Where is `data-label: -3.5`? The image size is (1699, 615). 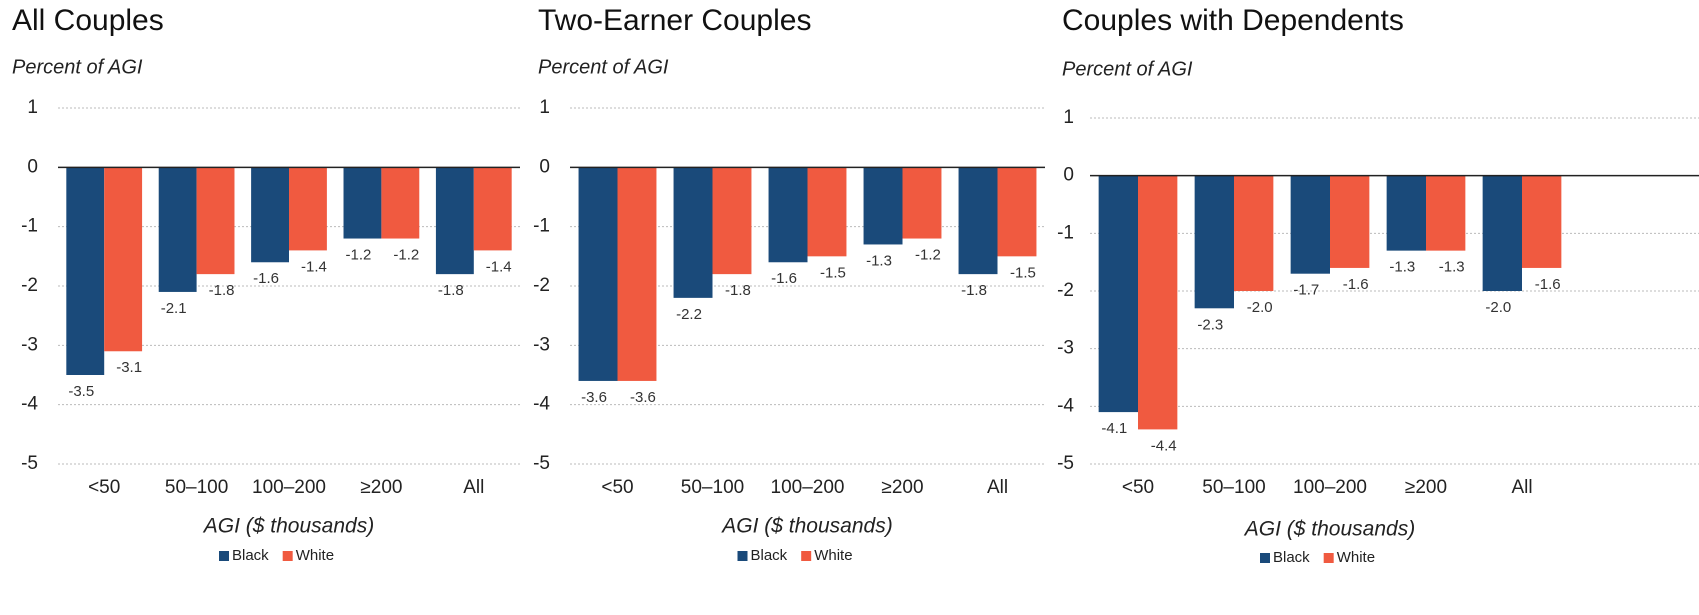
data-label: -3.5 is located at coordinates (81, 391).